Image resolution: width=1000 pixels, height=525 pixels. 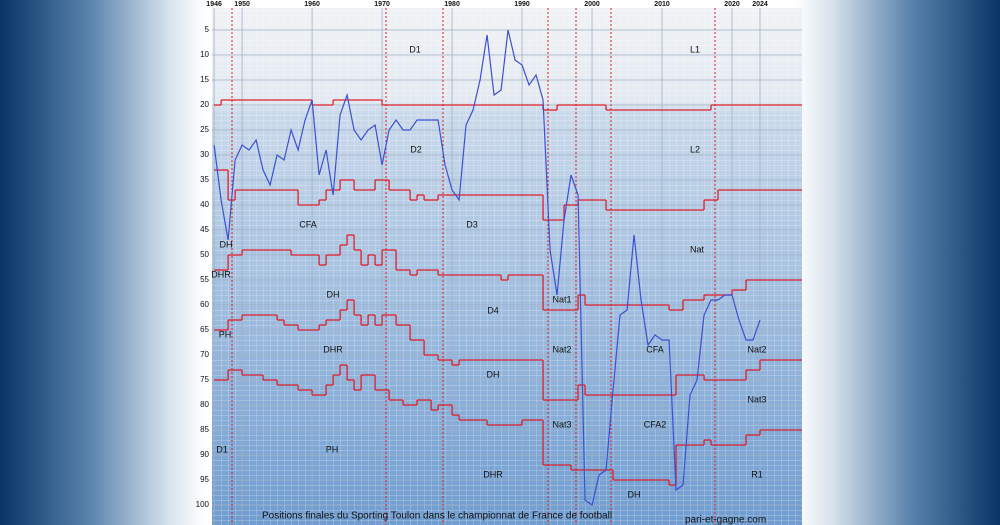 I want to click on source: pari-et-gagne.com, so click(x=725, y=520).